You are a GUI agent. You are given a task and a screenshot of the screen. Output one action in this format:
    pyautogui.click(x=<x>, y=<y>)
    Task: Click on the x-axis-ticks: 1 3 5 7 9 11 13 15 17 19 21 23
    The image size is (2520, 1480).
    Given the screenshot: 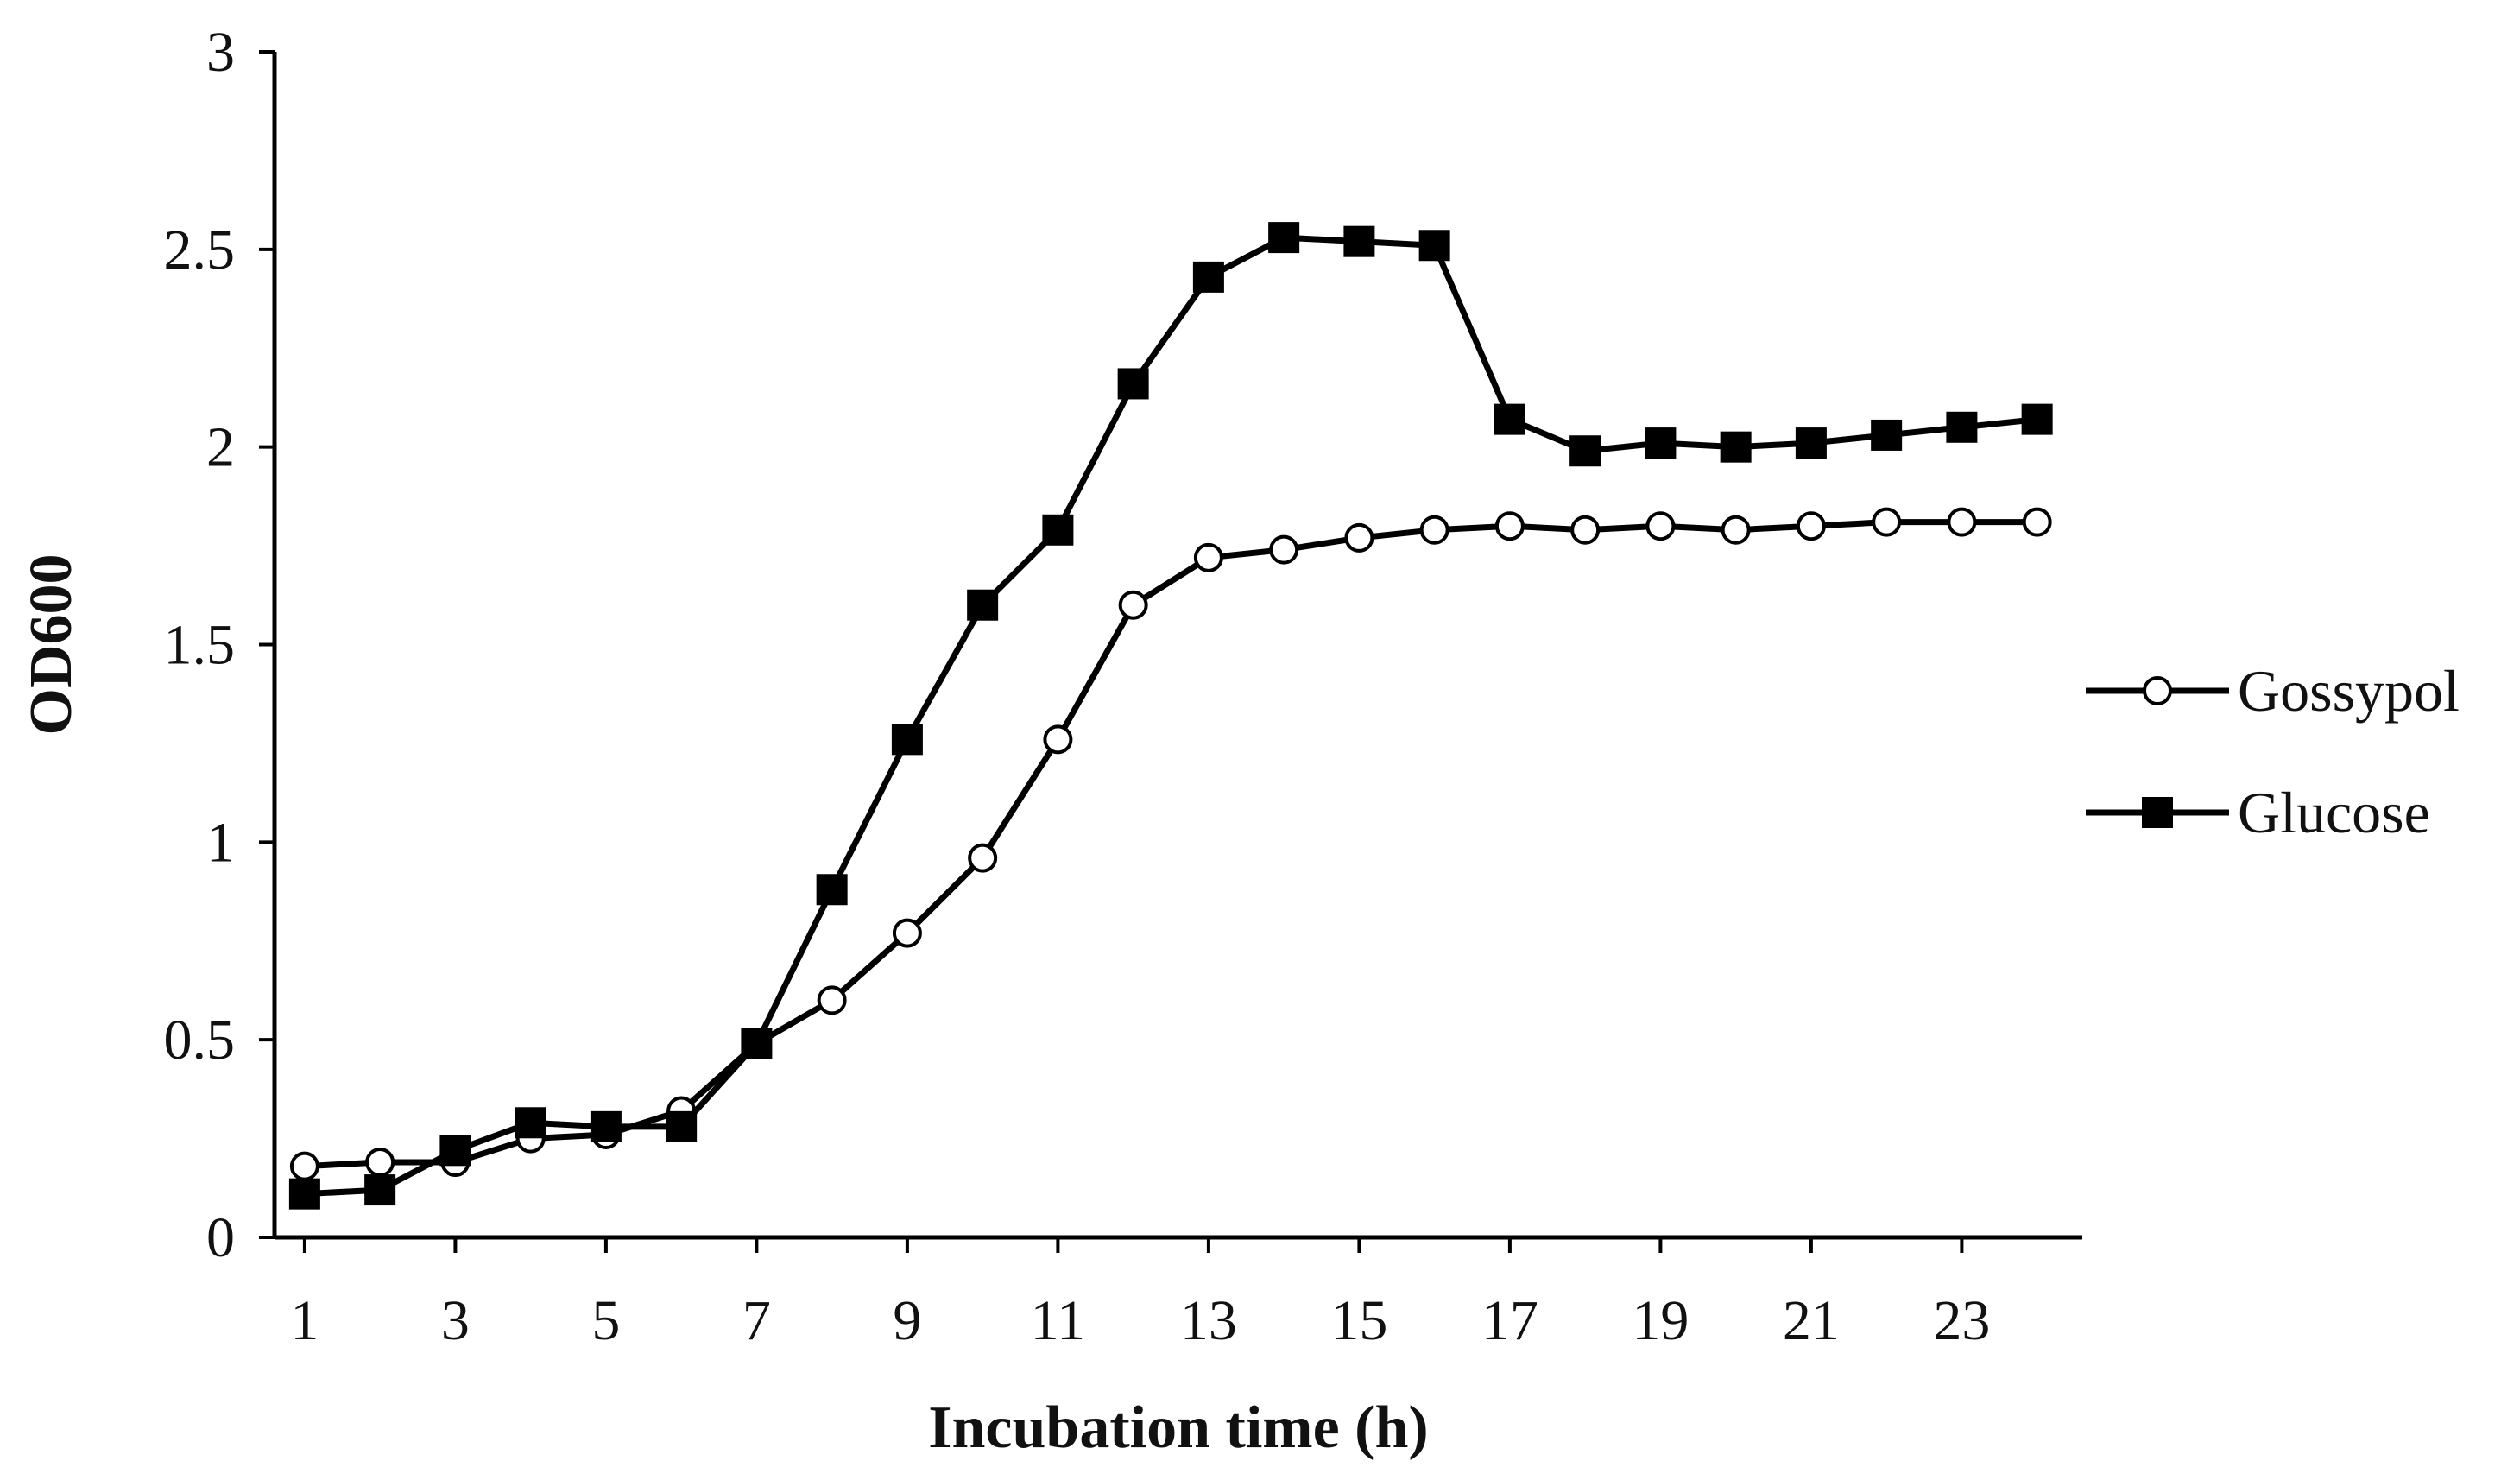 What is the action you would take?
    pyautogui.click(x=1140, y=1294)
    